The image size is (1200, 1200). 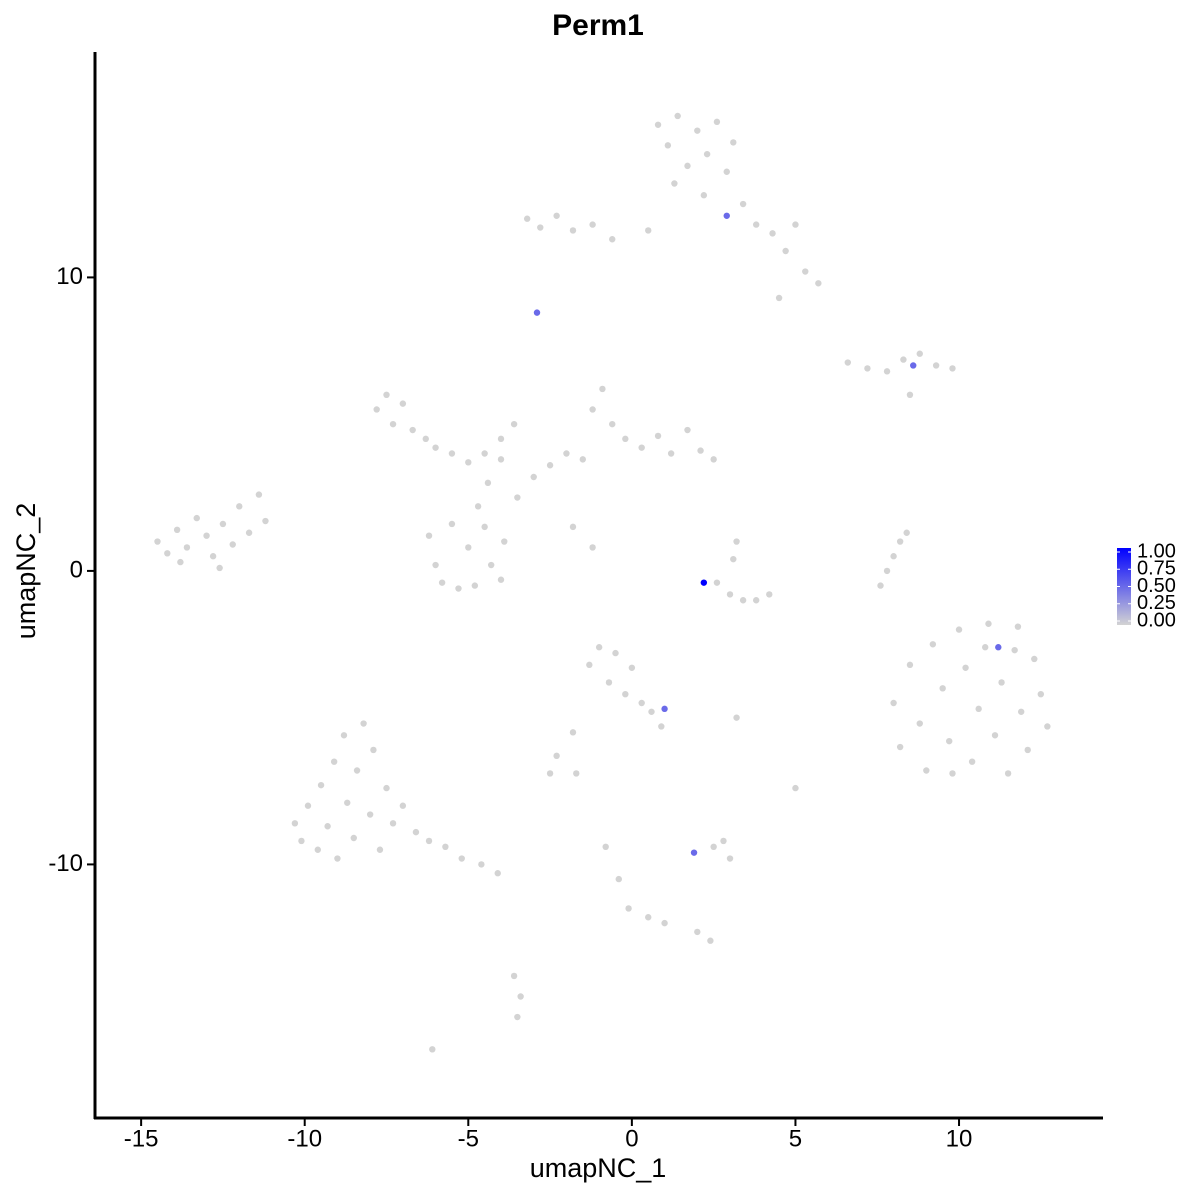 I want to click on colorbar-label: 0.50, so click(x=1156, y=586).